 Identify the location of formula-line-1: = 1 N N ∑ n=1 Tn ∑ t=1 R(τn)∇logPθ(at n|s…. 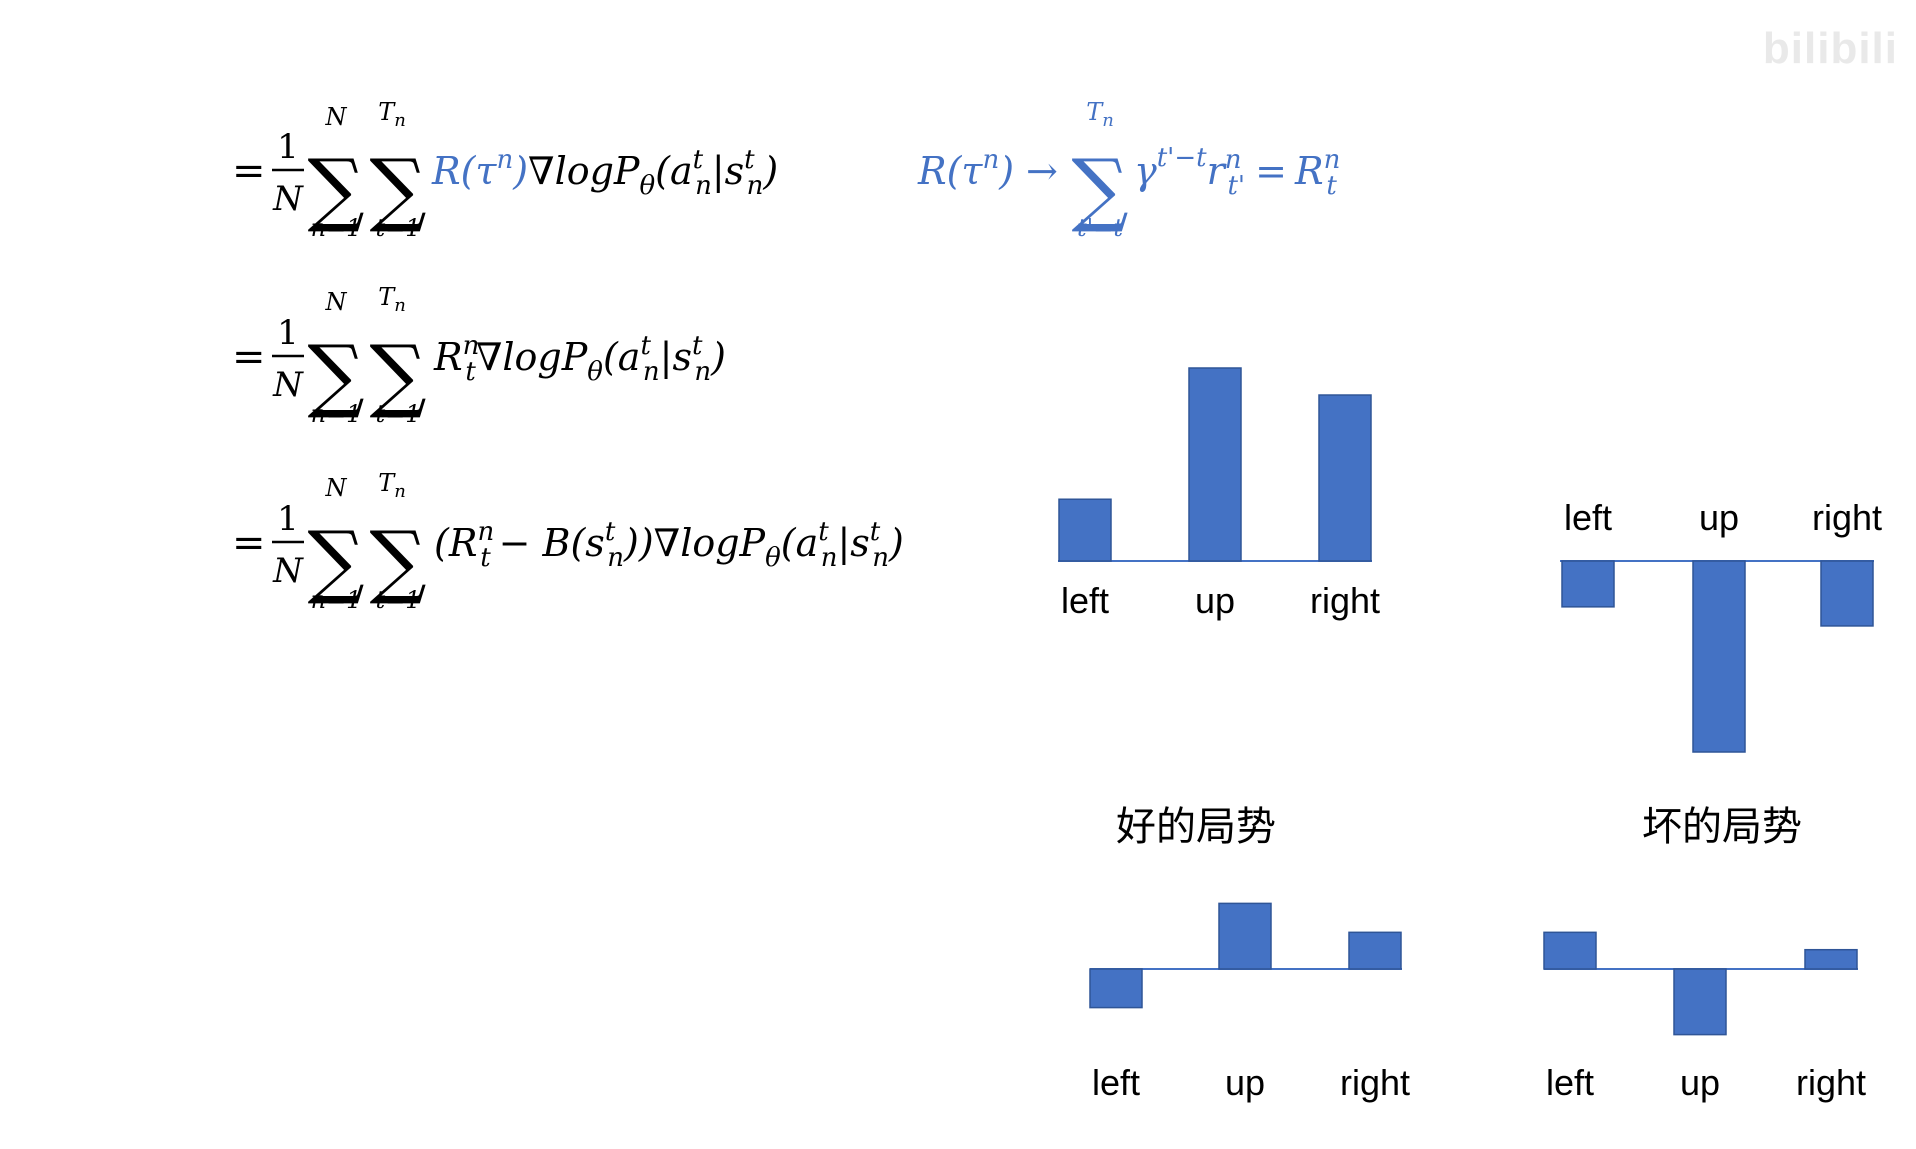
(505, 170).